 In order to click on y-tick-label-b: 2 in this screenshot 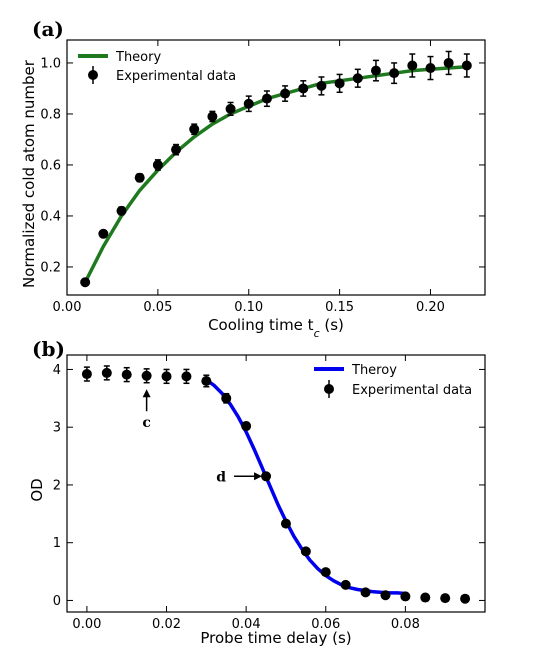, I will do `click(57, 485)`.